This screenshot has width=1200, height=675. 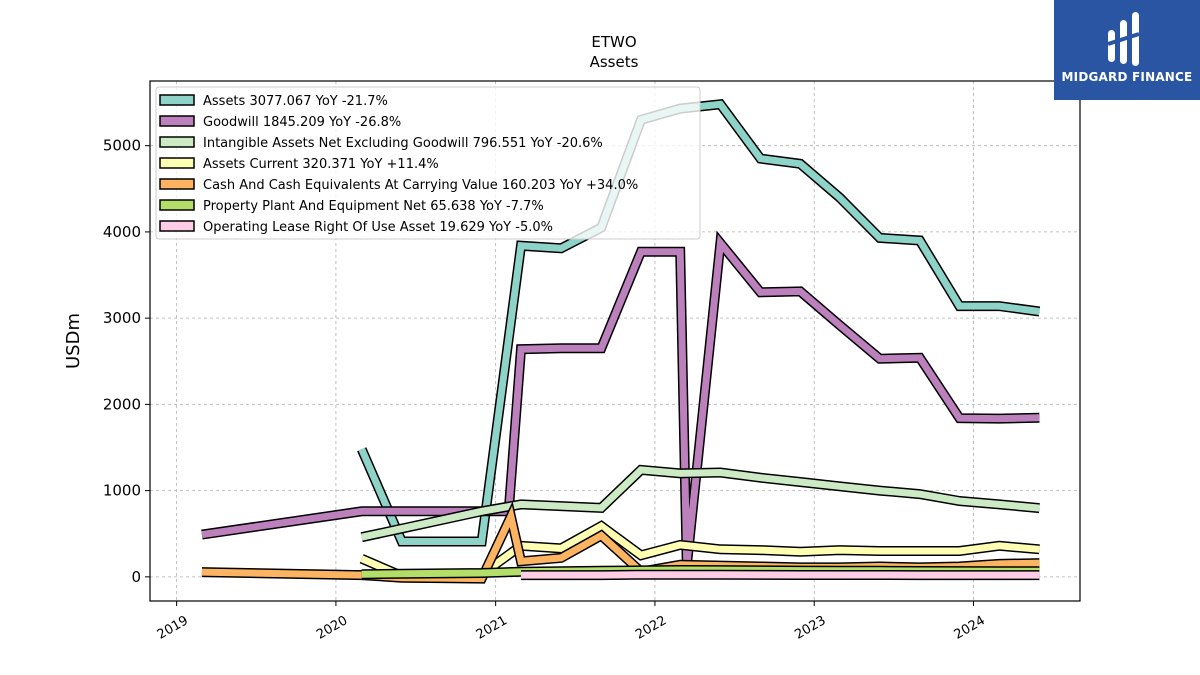 I want to click on series-intangible-assets-net-excluding-goodwill, so click(x=700, y=503).